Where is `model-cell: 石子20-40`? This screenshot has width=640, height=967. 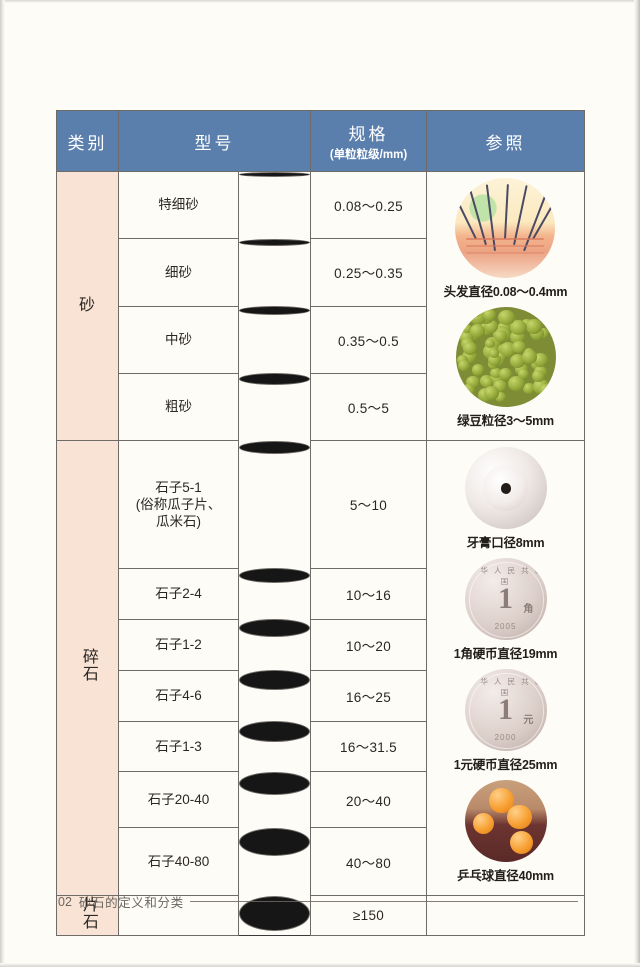
model-cell: 石子20-40 is located at coordinates (178, 800).